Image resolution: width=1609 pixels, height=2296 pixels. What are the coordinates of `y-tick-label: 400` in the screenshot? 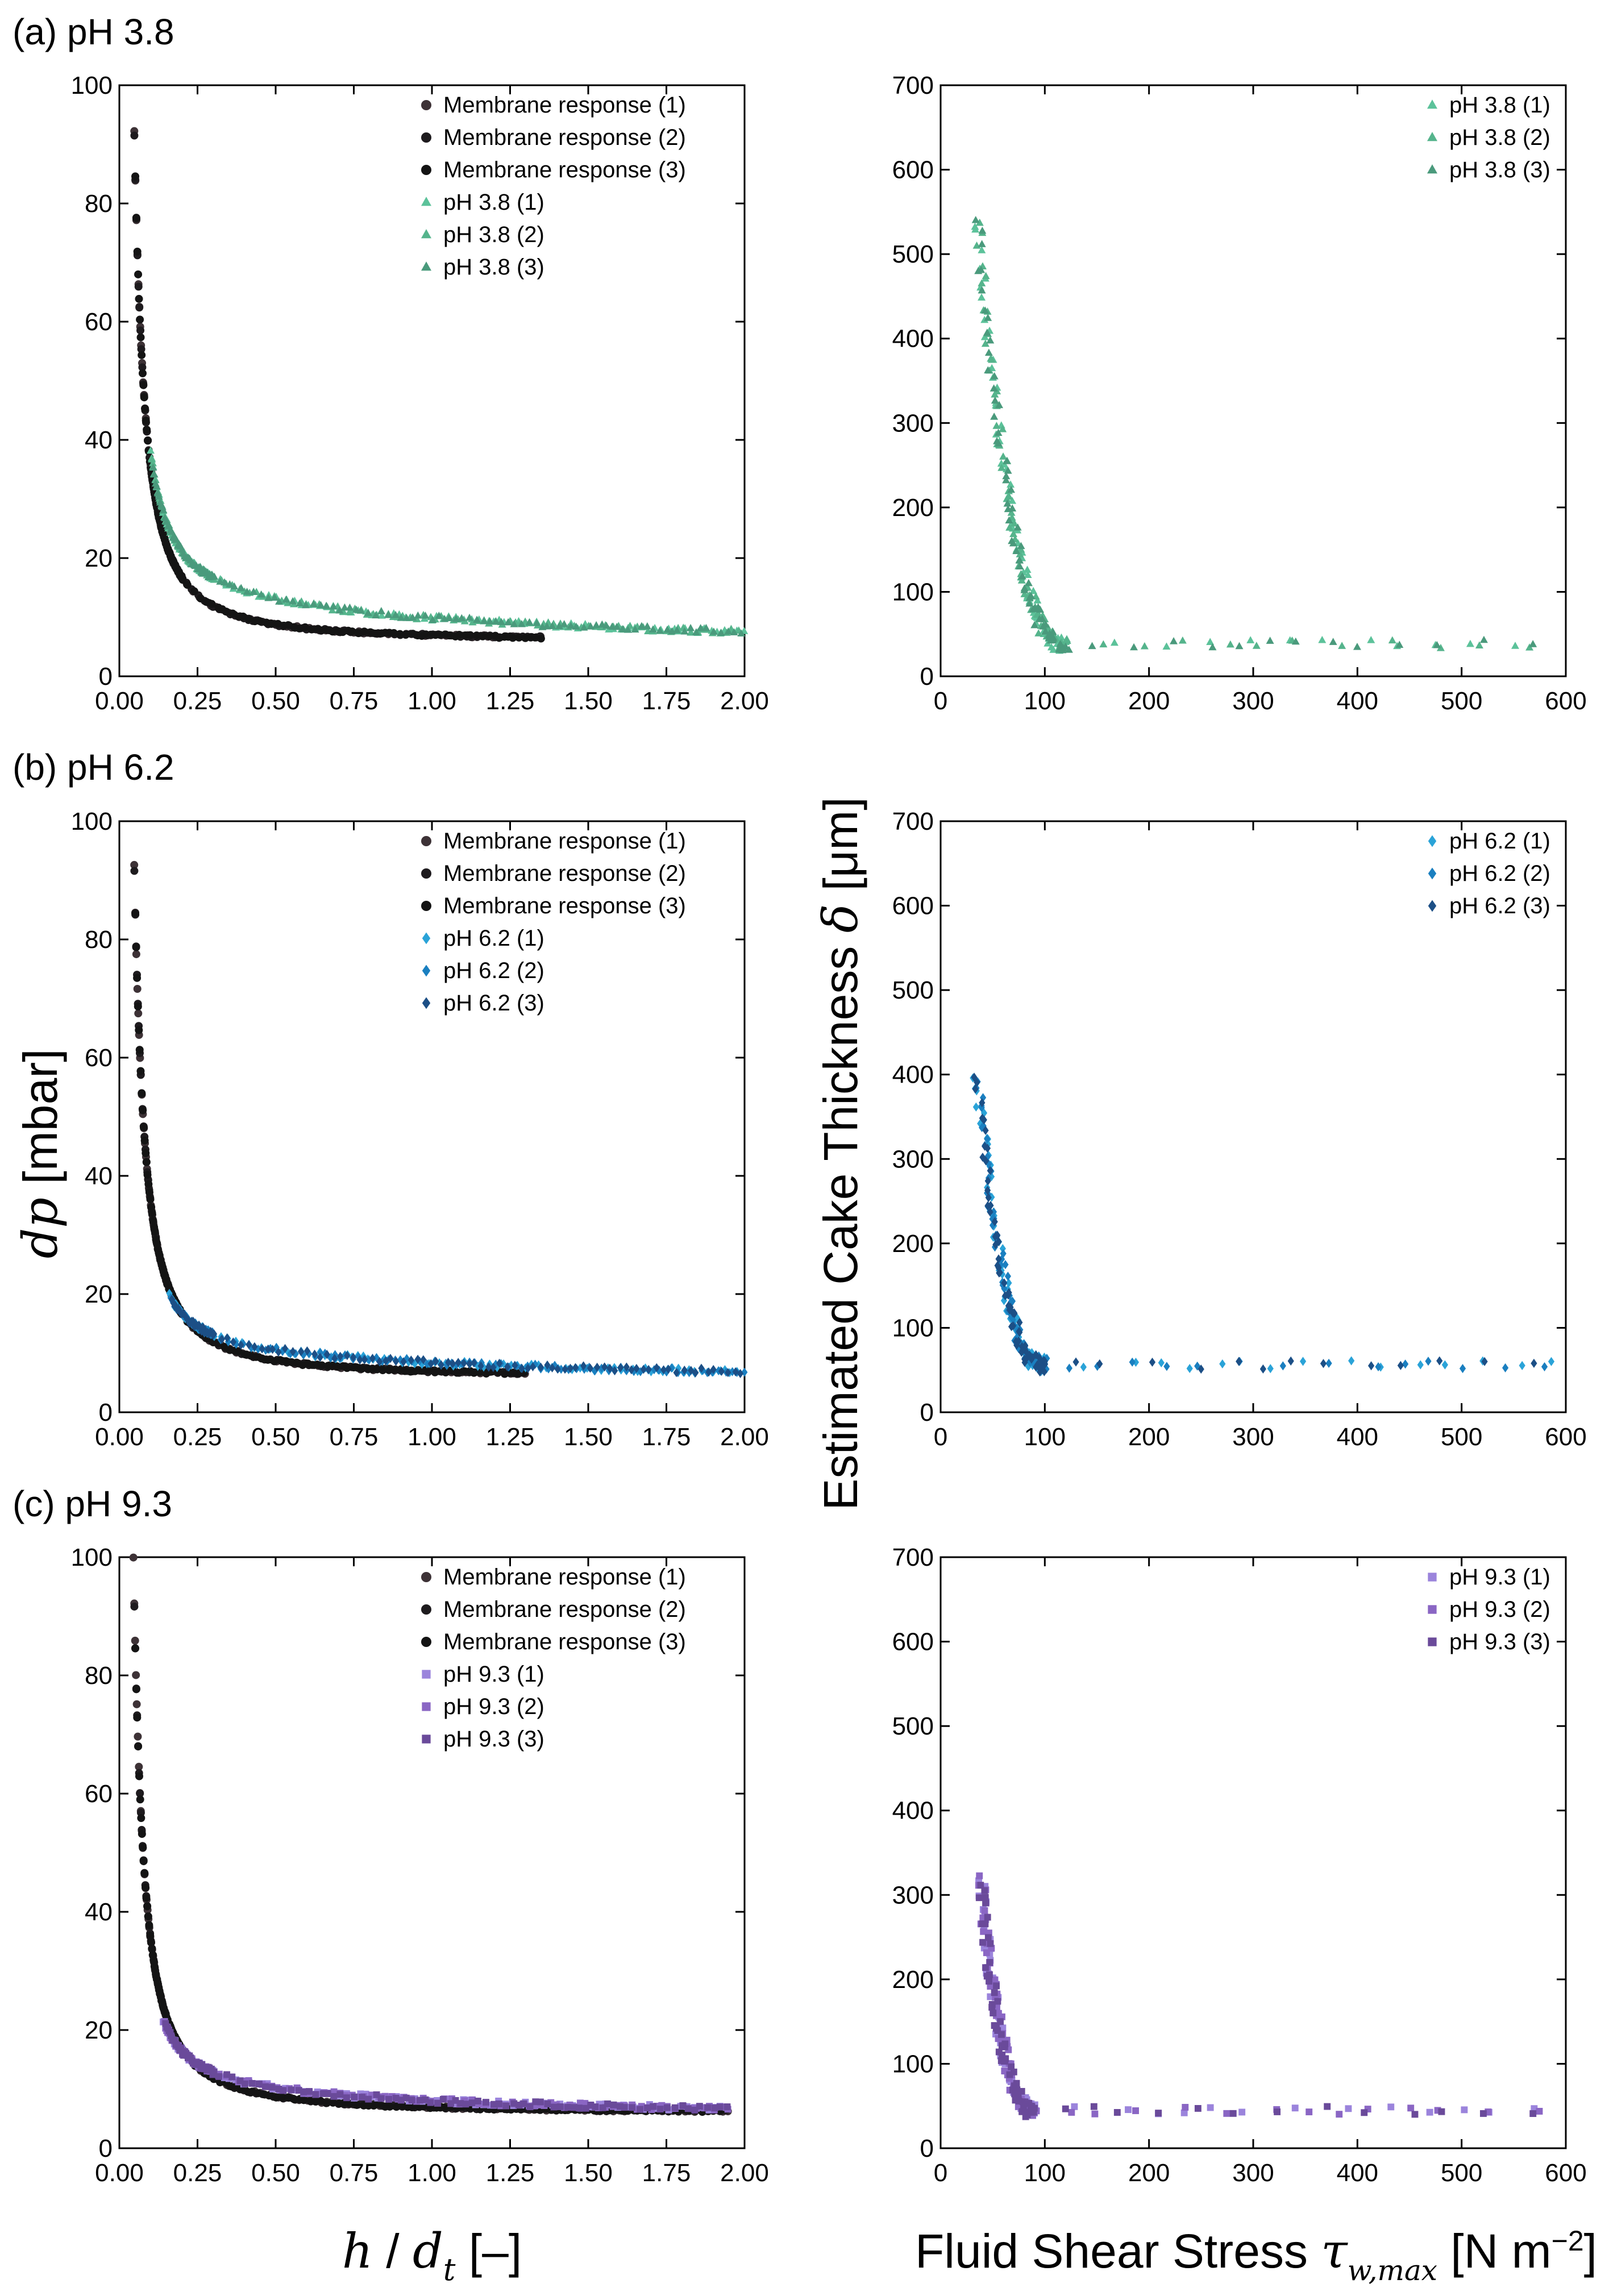 It's located at (913, 1075).